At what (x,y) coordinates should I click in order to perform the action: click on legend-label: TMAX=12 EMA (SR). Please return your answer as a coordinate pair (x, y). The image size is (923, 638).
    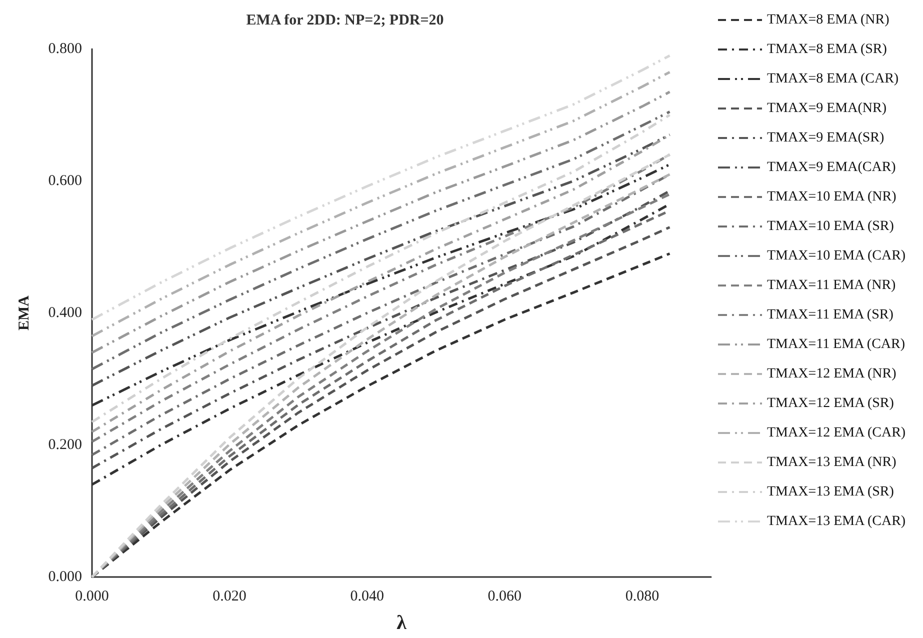
    Looking at the image, I should click on (830, 403).